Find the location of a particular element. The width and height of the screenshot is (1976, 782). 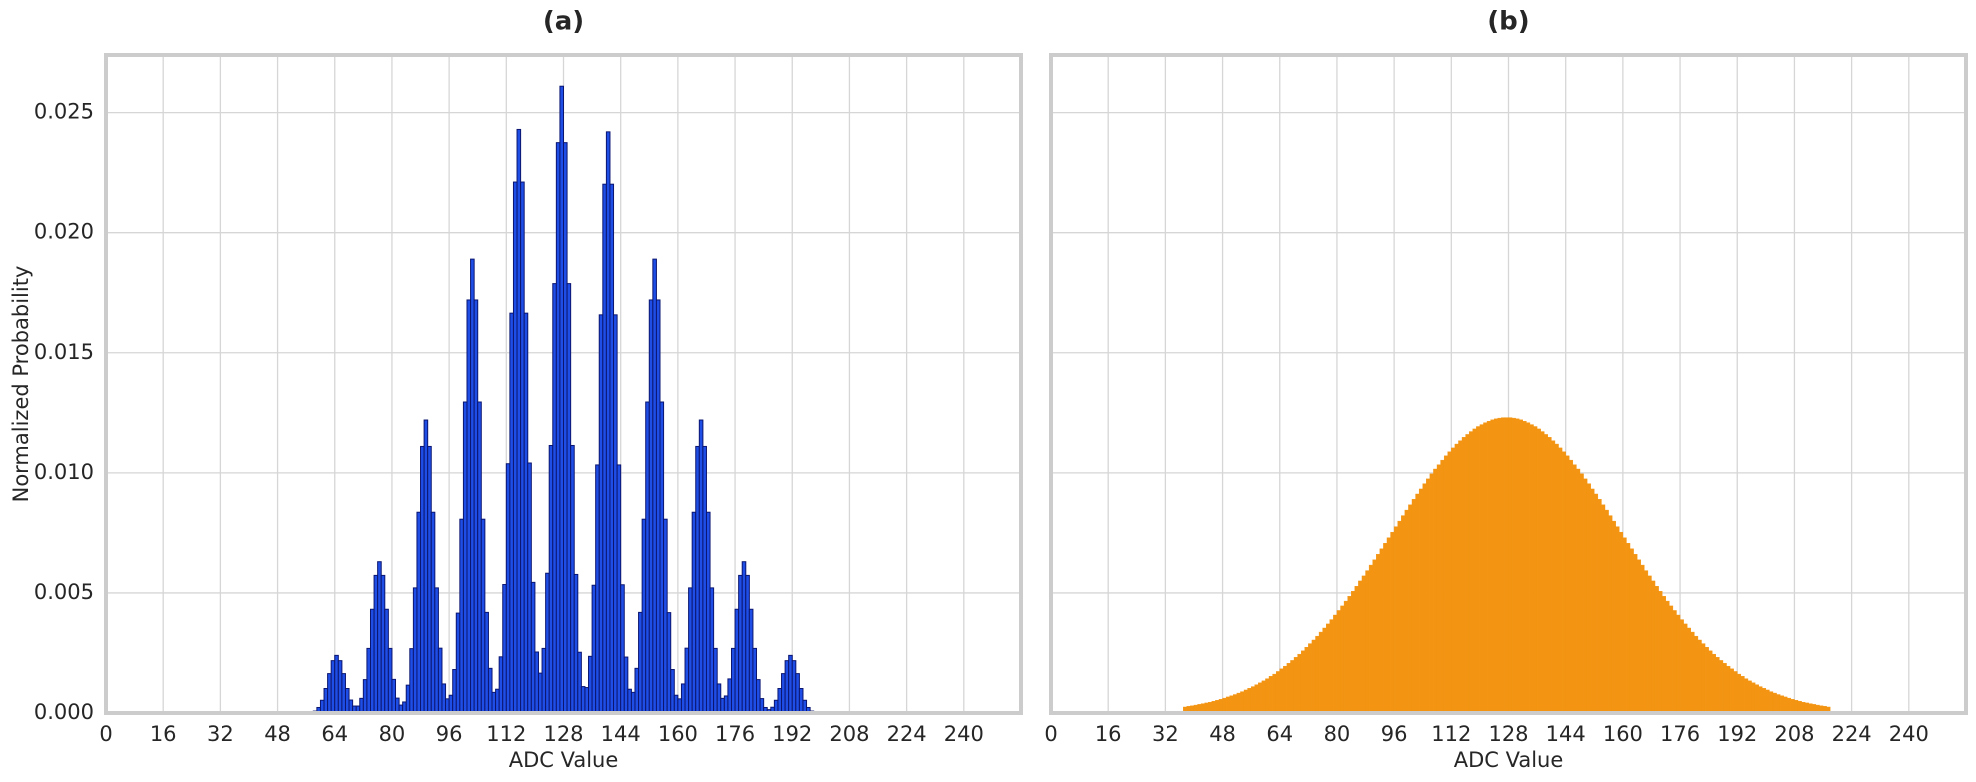

x-tick-label: 0 is located at coordinates (105, 734).